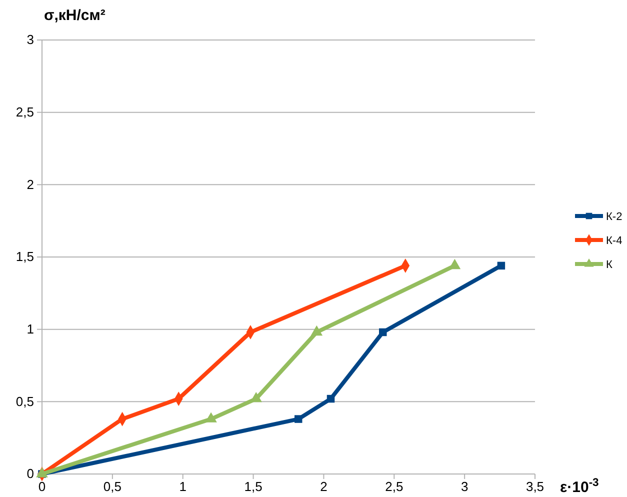 The image size is (627, 497). What do you see at coordinates (112, 486) in the screenshot?
I see `x-tick-label: 0,5` at bounding box center [112, 486].